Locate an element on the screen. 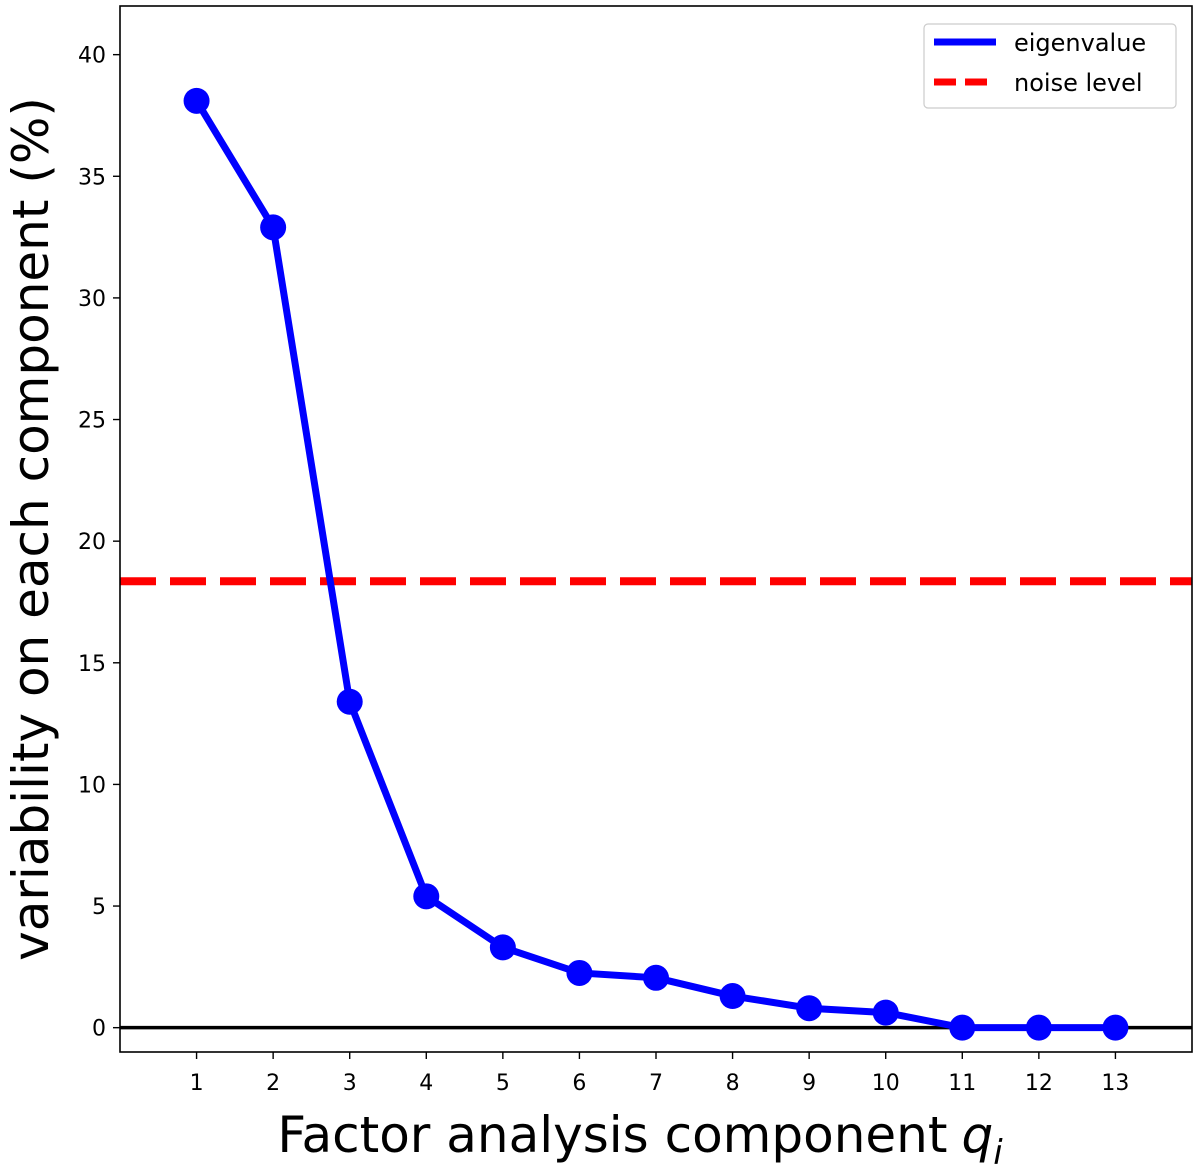  x-tick-label-6: 6 is located at coordinates (579, 1083).